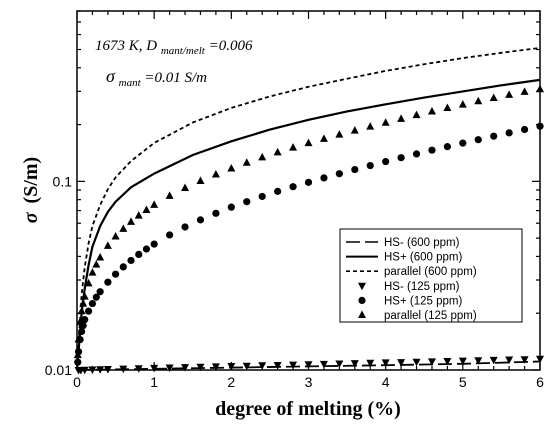 This screenshot has height=430, width=550. Describe the element at coordinates (463, 382) in the screenshot. I see `x-tick-label: 5` at that location.